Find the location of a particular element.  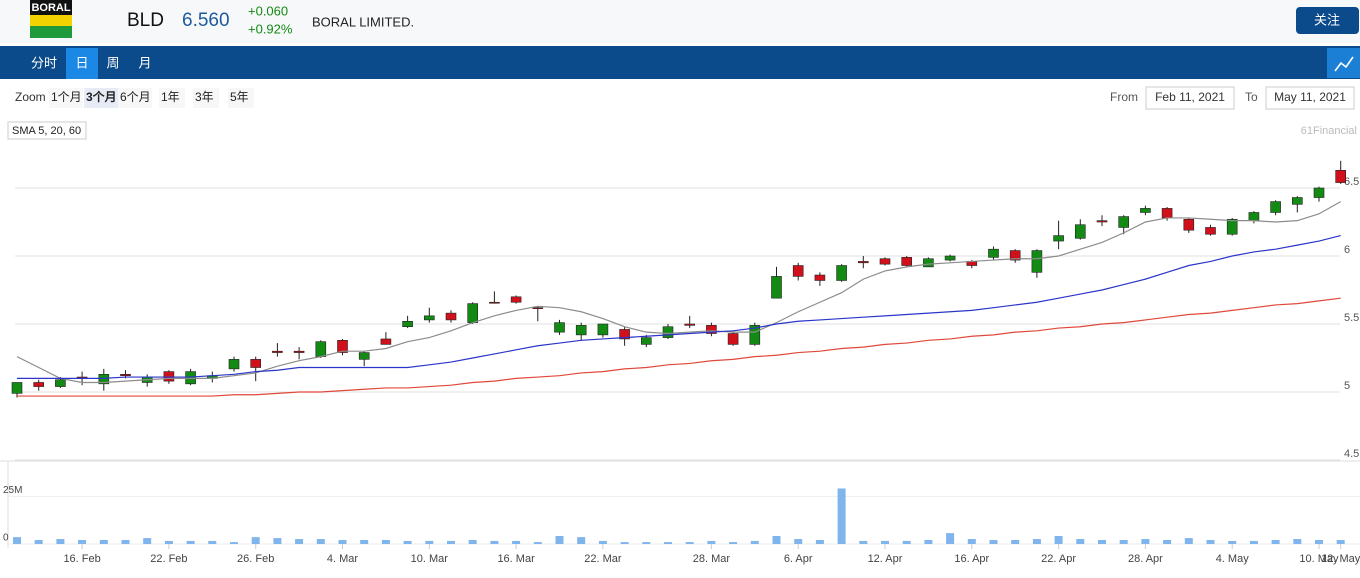

from-input is located at coordinates (1190, 98).